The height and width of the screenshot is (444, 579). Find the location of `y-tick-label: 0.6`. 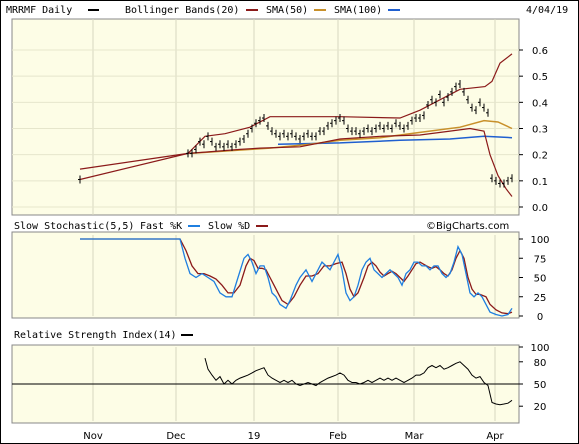

y-tick-label: 0.6 is located at coordinates (540, 51).